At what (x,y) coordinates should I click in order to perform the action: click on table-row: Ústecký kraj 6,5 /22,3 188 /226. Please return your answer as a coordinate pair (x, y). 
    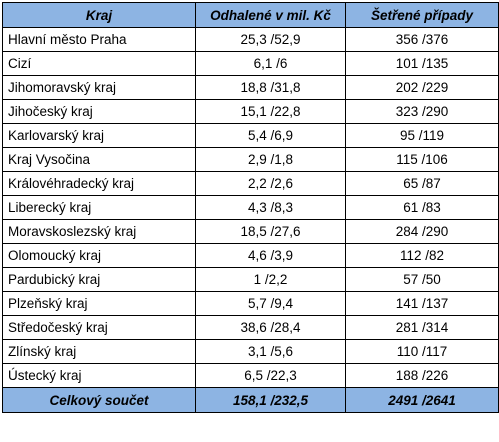
    Looking at the image, I should click on (250, 375).